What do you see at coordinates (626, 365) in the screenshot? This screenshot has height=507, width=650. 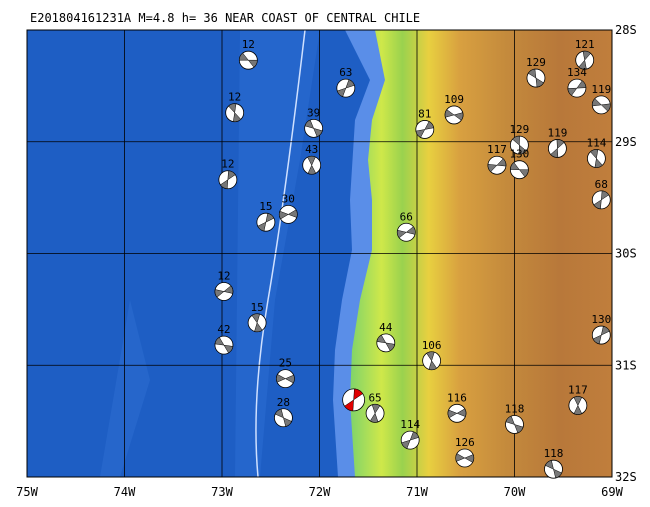 I see `y-tick-label: 31S` at bounding box center [626, 365].